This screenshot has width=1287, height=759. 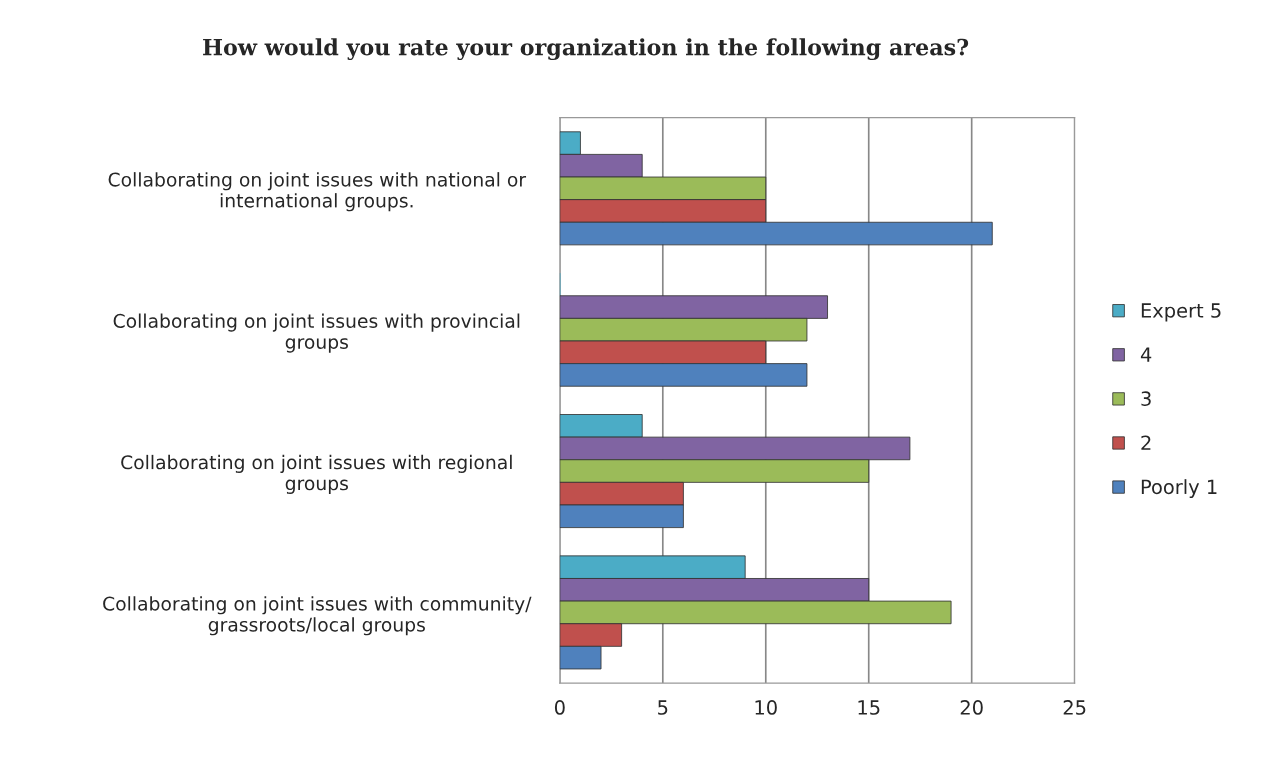 I want to click on x-tick-label: 20, so click(x=971, y=707).